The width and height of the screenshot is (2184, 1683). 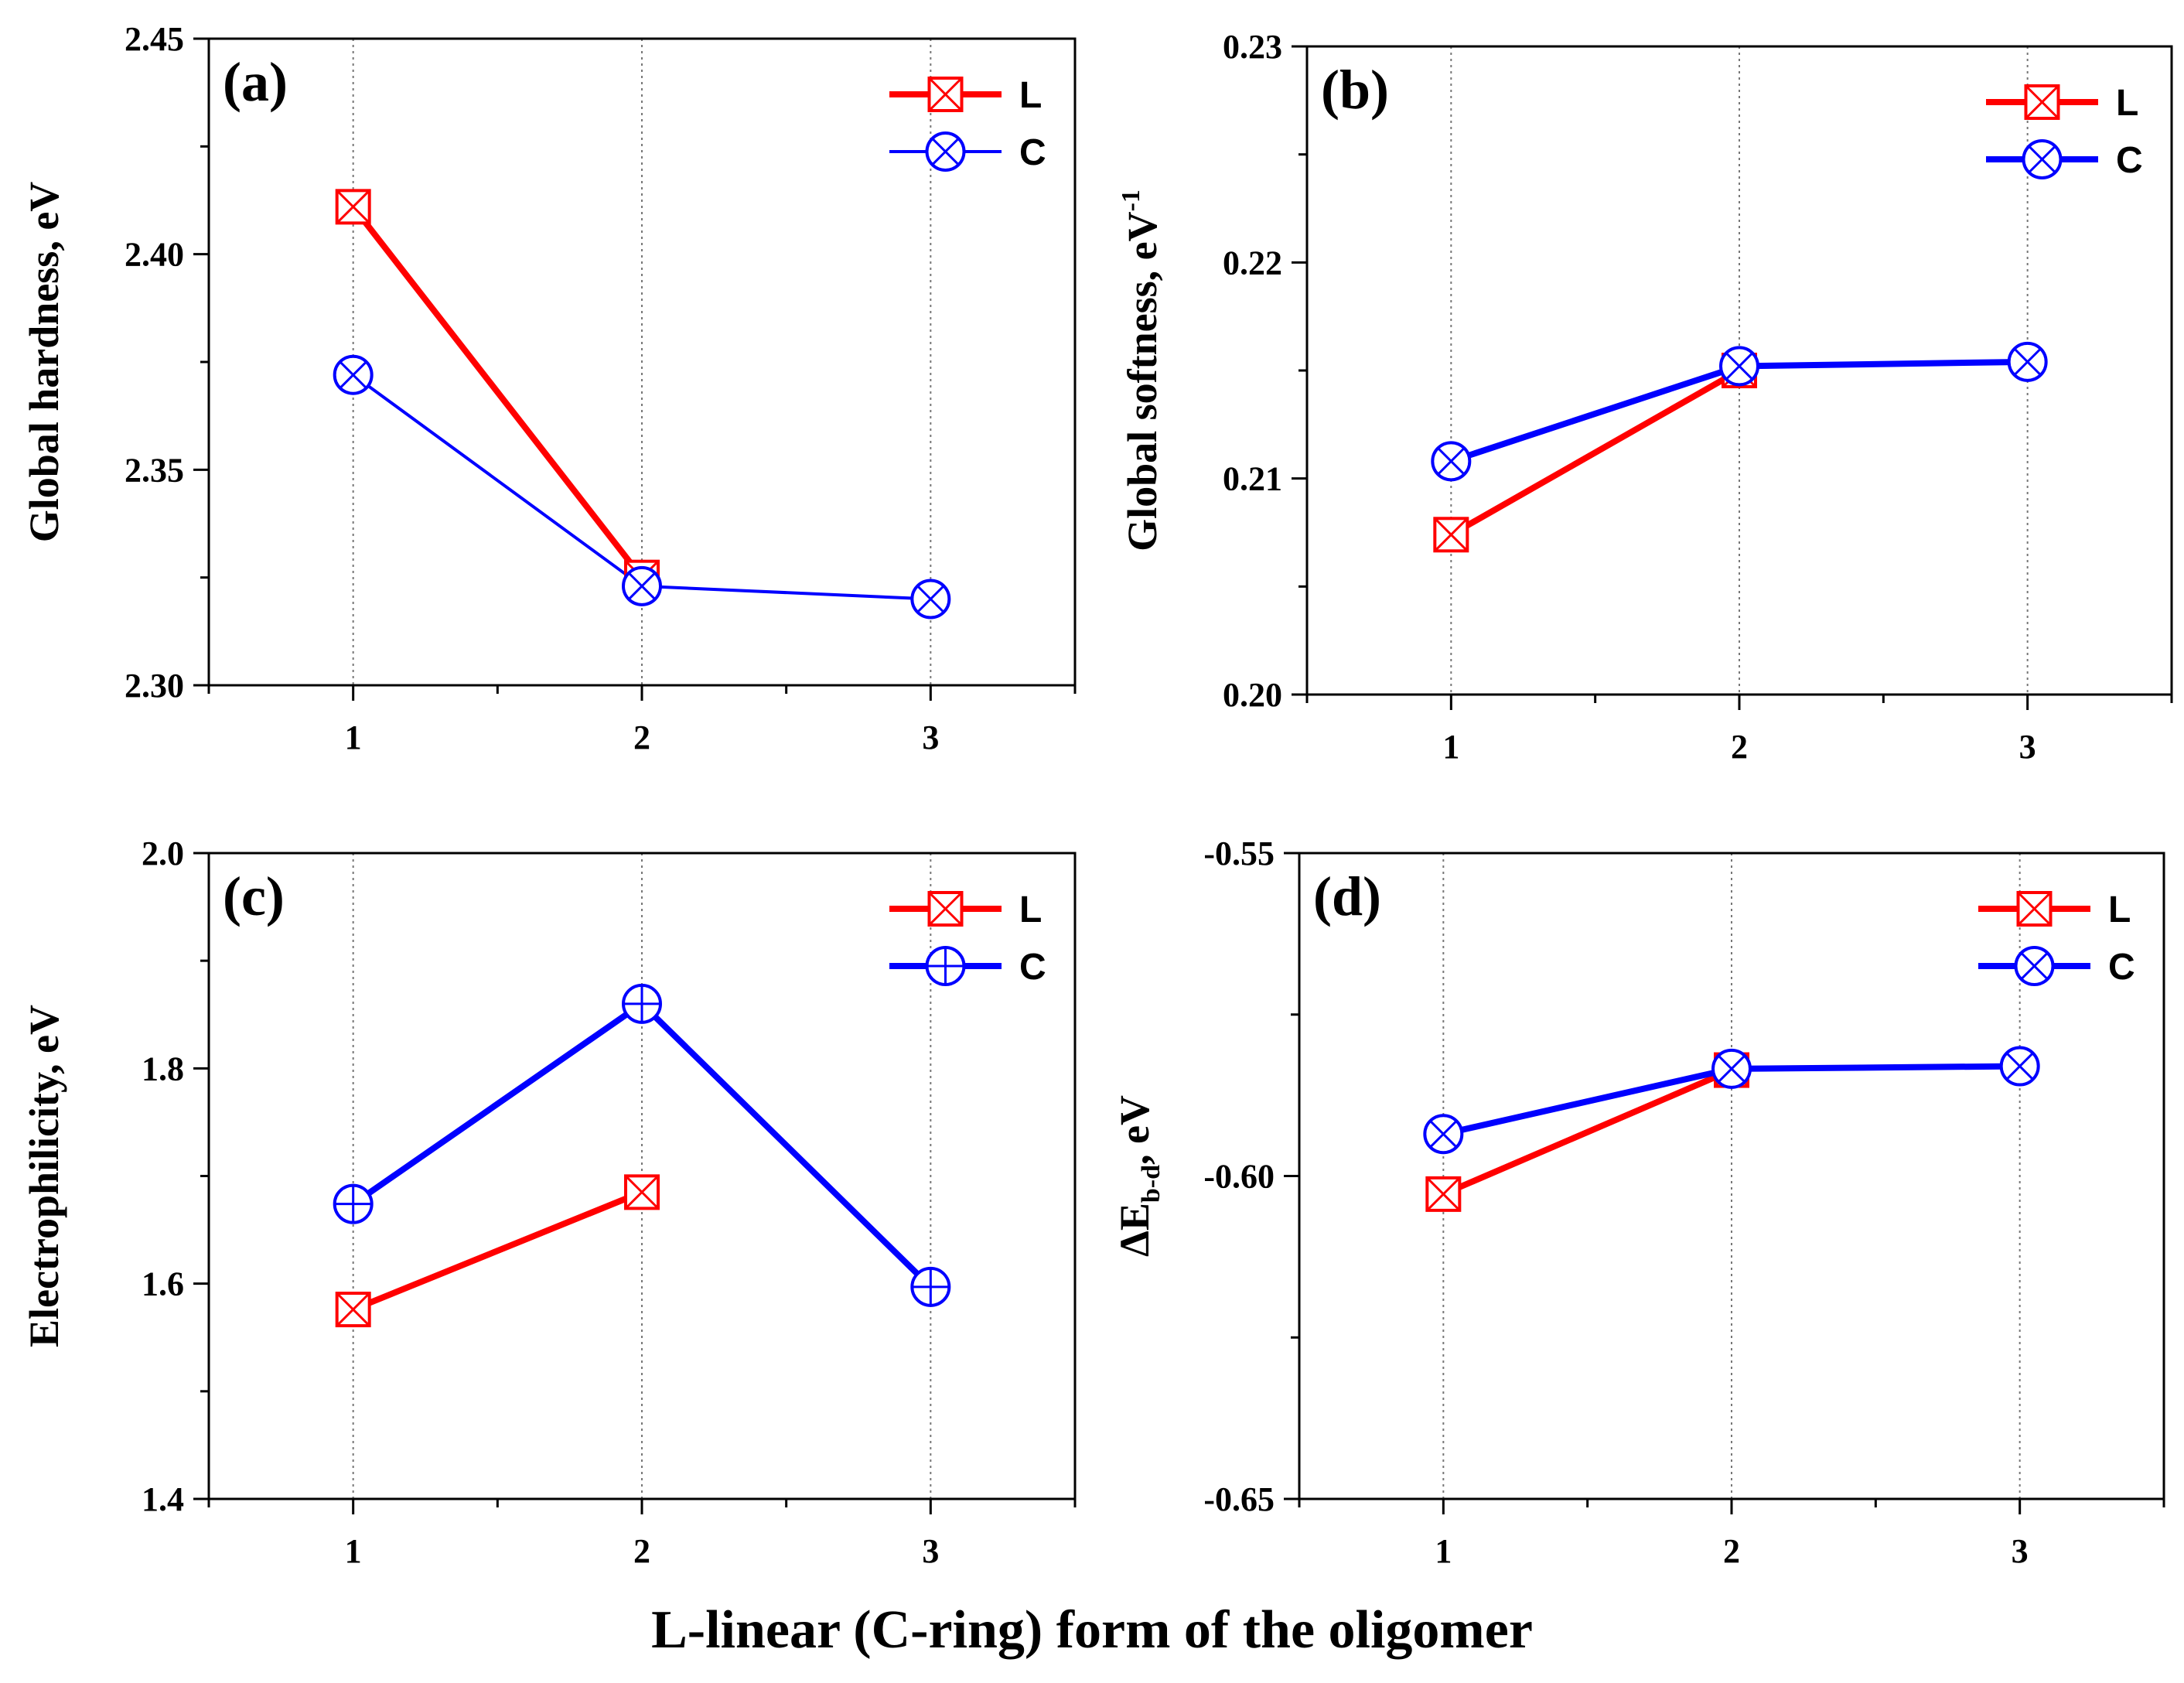 I want to click on y-axis-title-superscript: -1, so click(x=1131, y=200).